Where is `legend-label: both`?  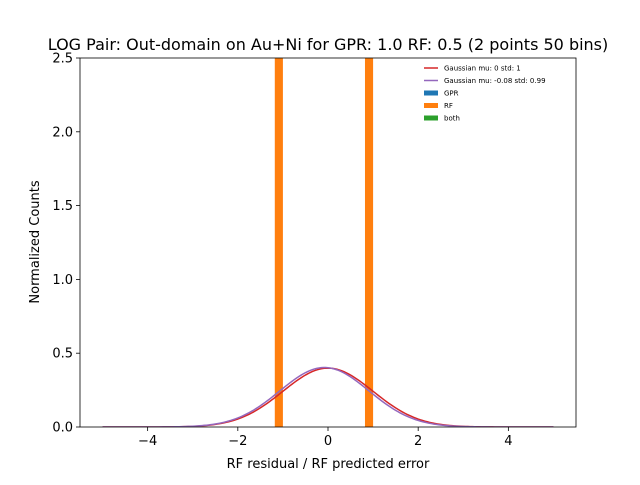
legend-label: both is located at coordinates (452, 119).